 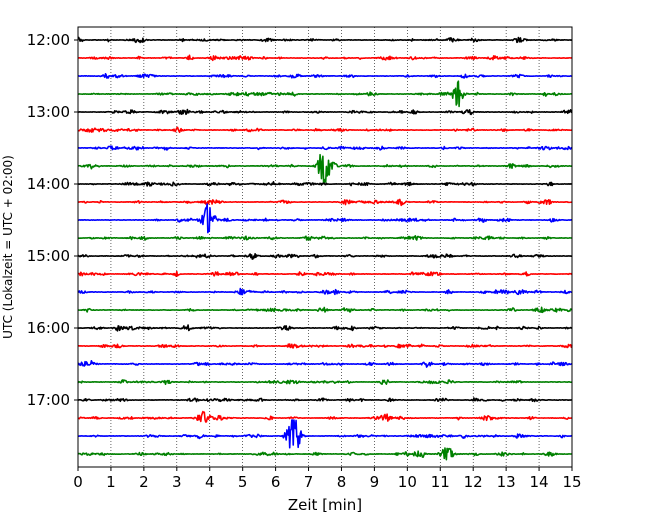 I want to click on x-tick-label: 8, so click(x=342, y=482).